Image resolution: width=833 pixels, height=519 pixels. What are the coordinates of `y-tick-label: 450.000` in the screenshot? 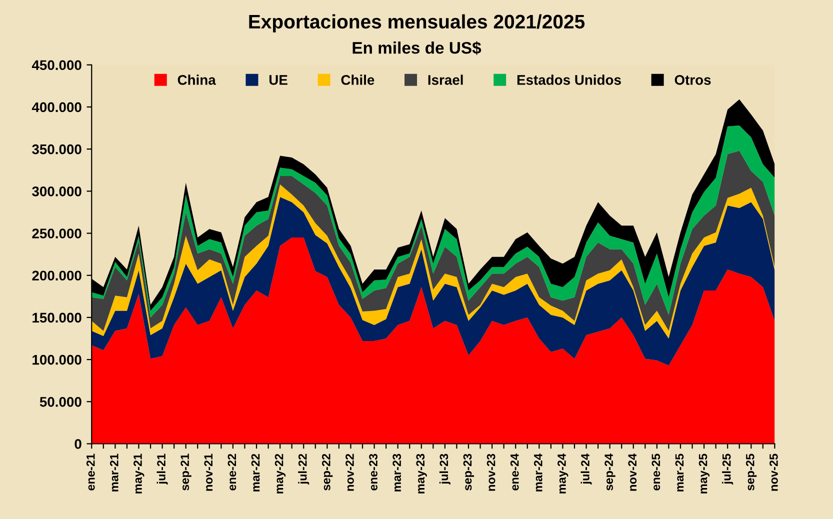 It's located at (57, 65).